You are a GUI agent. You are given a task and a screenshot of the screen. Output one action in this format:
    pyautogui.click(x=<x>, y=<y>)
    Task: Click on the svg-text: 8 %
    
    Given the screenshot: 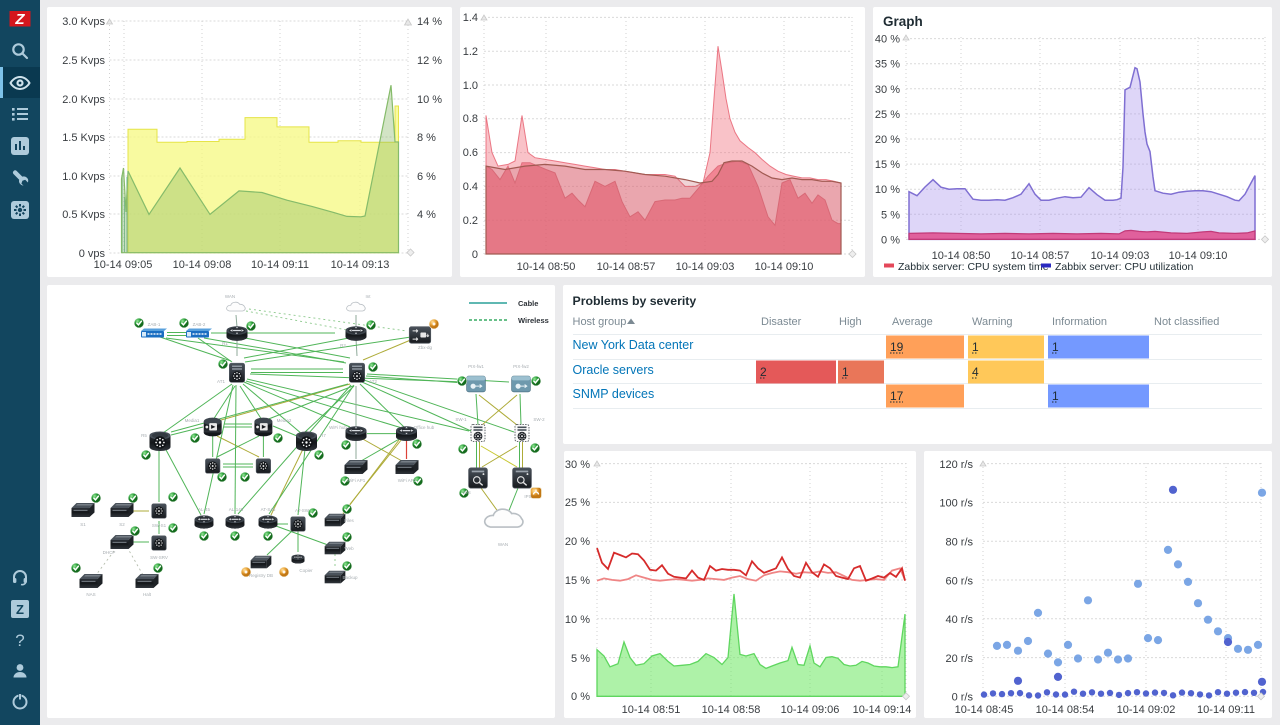 What is the action you would take?
    pyautogui.click(x=426, y=138)
    